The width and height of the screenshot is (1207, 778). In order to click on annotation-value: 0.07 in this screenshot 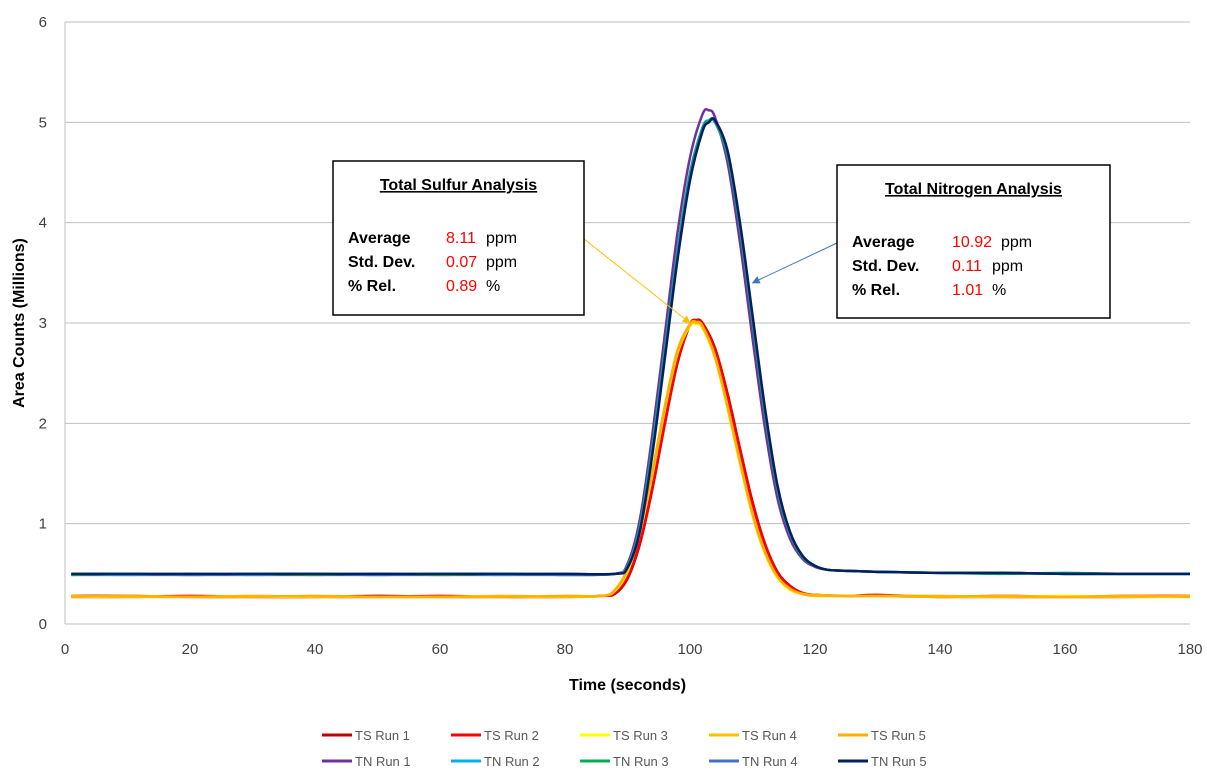, I will do `click(461, 262)`.